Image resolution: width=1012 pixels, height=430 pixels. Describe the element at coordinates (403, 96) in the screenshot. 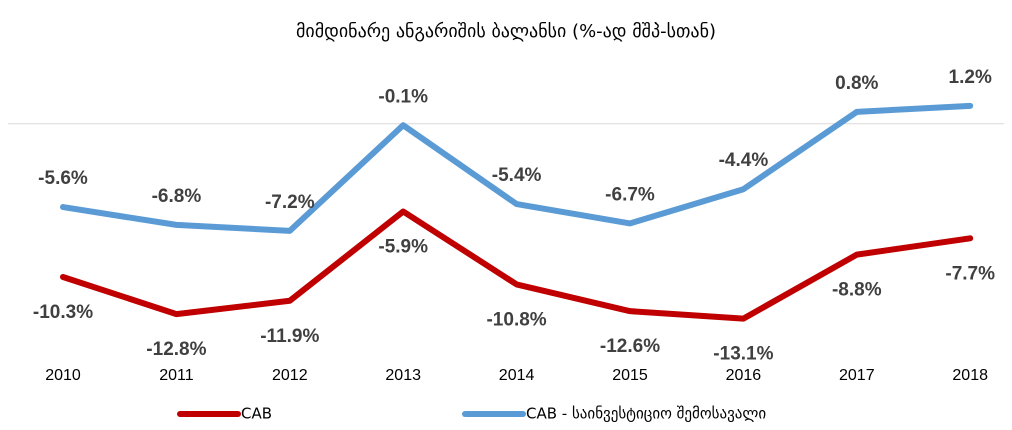

I see `data-label: -0.1%` at that location.